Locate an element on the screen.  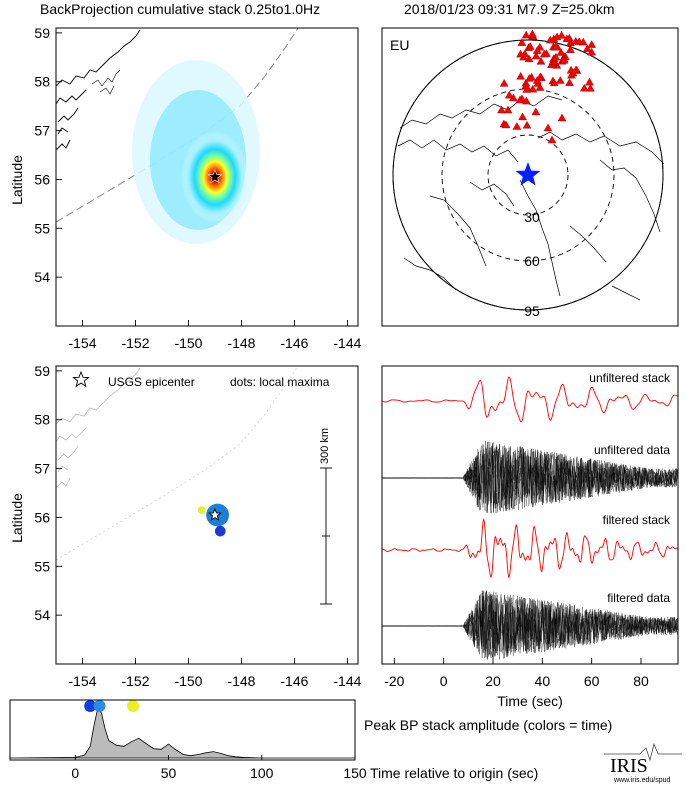
epicenter-star-top is located at coordinates (215, 176).